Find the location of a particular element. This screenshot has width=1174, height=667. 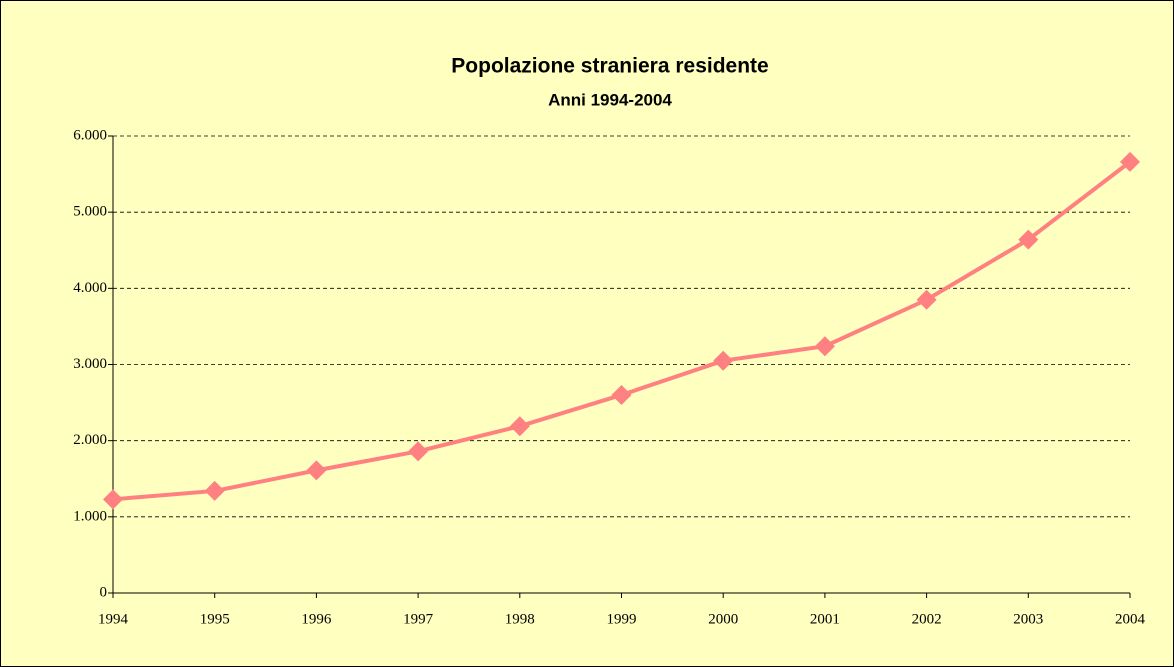

y-tick-label: 6.000 is located at coordinates (90, 135).